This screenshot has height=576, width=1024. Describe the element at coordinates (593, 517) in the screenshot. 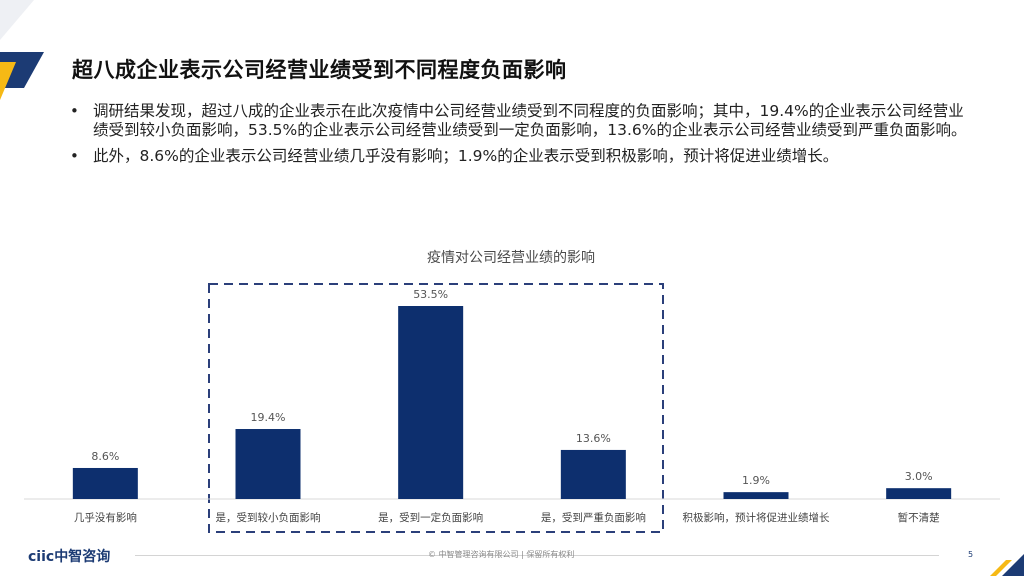

I see `category-tick-label: 是，受到严重负面影响` at that location.